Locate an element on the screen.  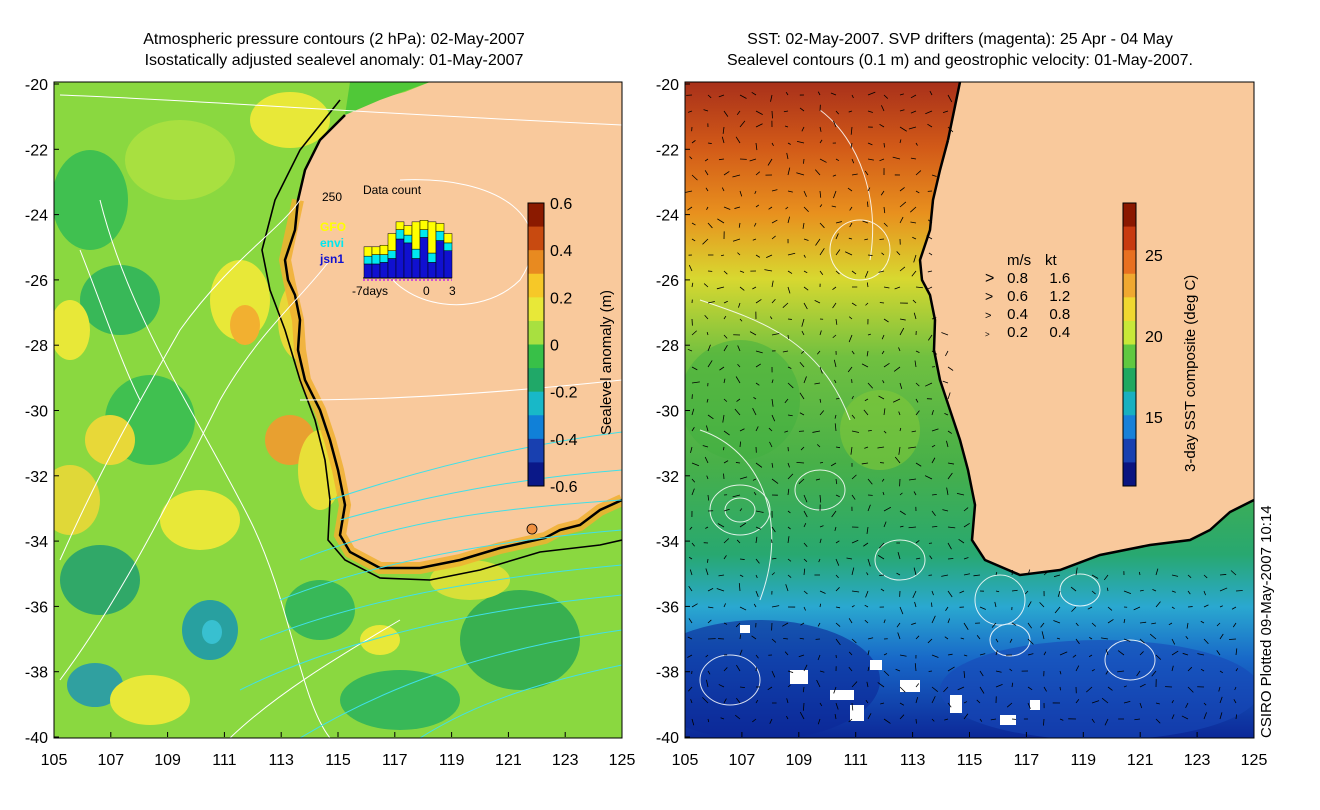
velocity-row-4: > 0.2 0.4 is located at coordinates (1027, 332).